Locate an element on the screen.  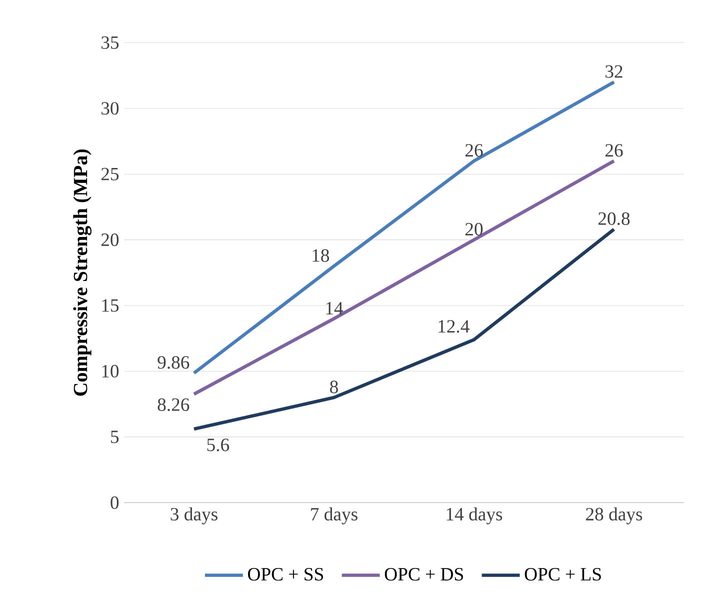
y-tick-label: 30 is located at coordinates (110, 108).